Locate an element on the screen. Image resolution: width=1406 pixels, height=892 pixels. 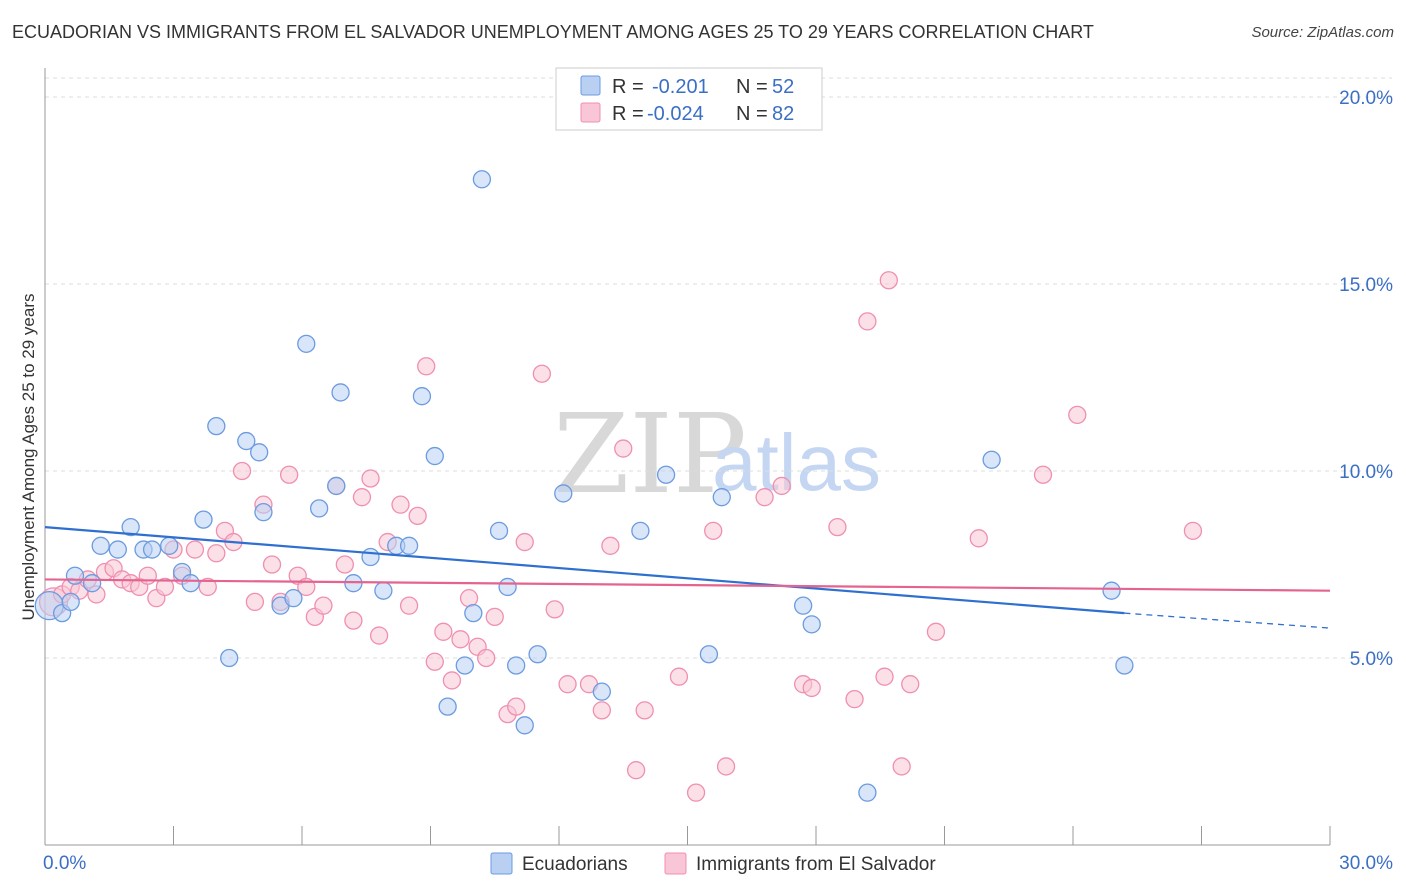
bottom-legend-label-el-salvador: Immigrants from El Salvador is located at coordinates (816, 864).